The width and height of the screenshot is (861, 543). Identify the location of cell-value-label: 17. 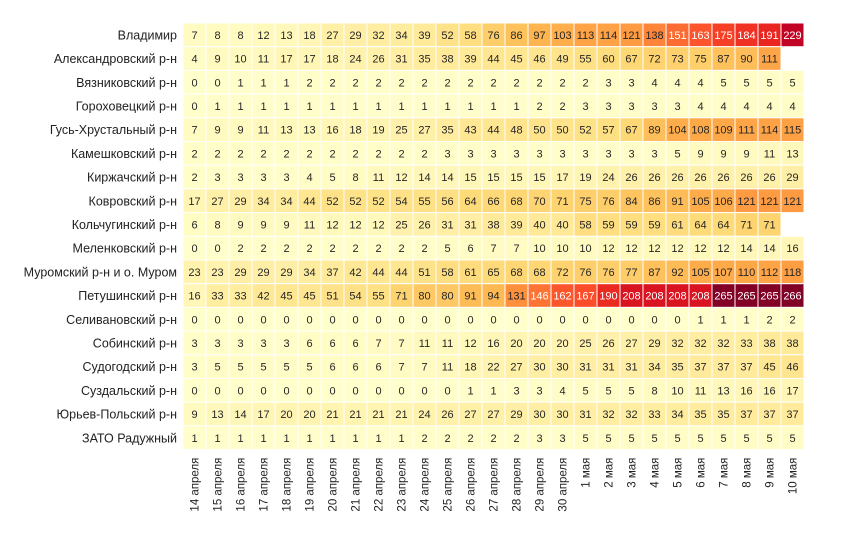
(286, 60).